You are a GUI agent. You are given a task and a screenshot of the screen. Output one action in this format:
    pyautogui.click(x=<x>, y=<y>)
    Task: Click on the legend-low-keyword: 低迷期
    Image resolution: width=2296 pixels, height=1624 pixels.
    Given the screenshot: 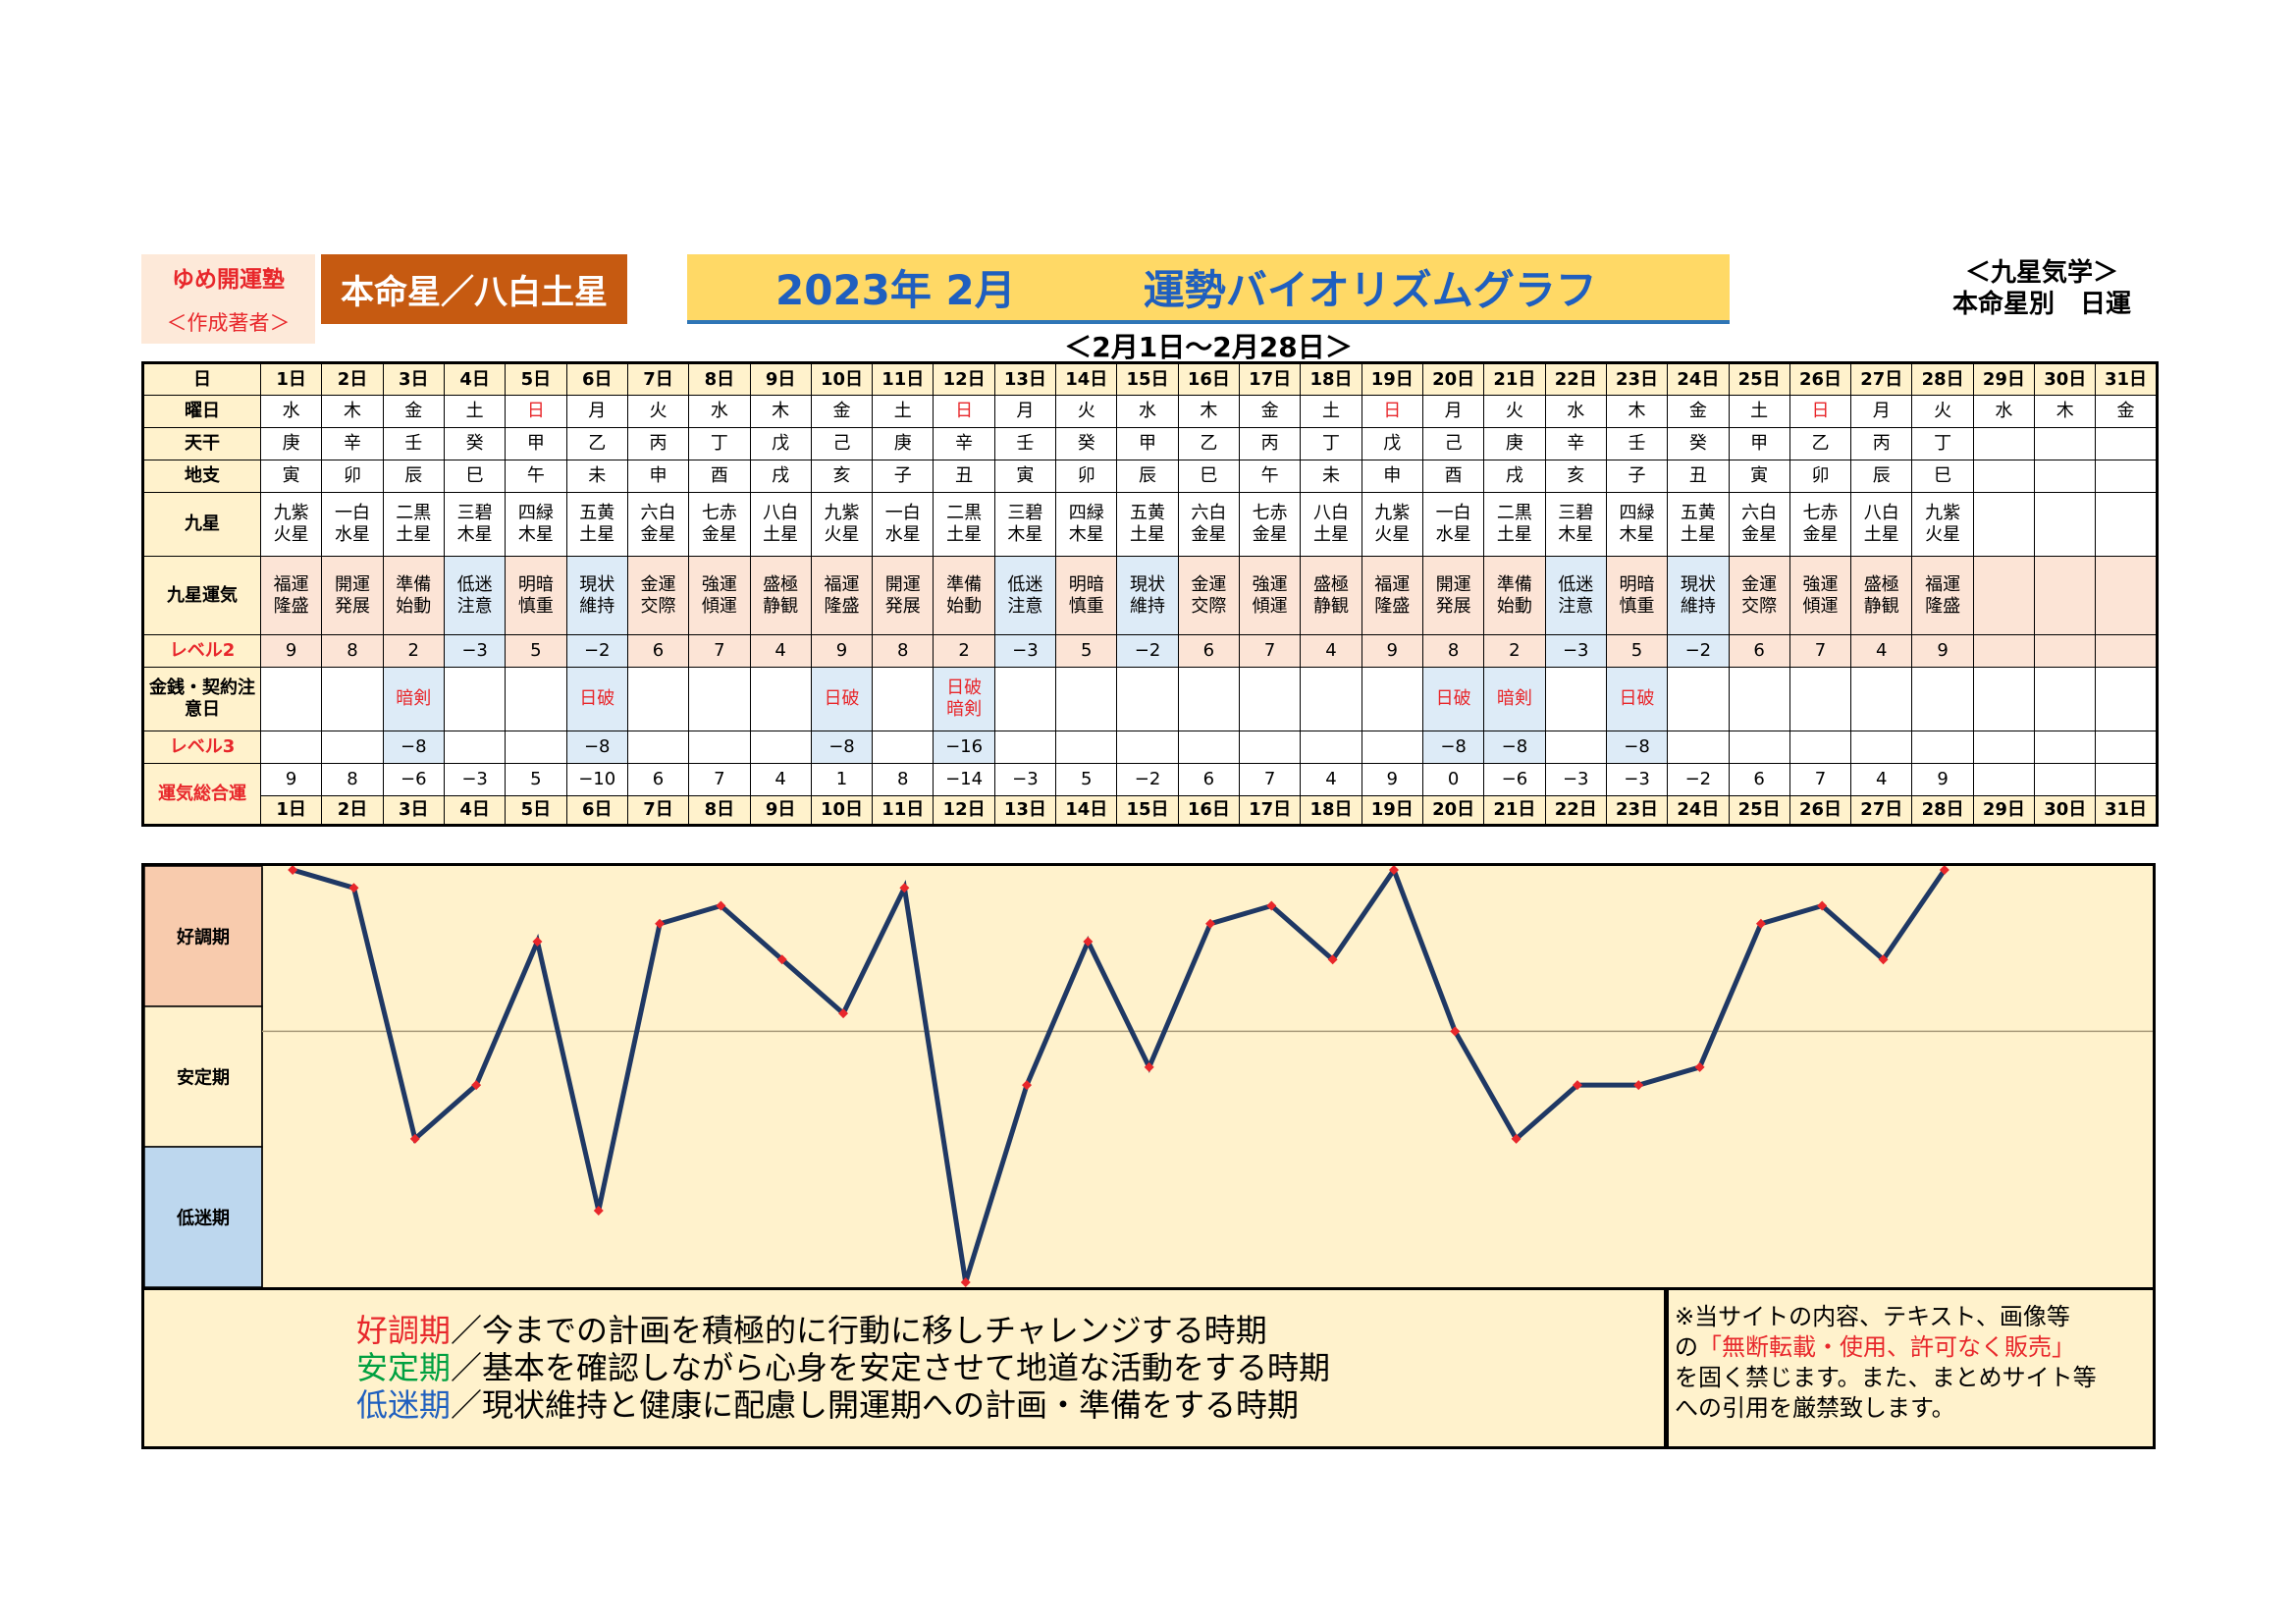 What is the action you would take?
    pyautogui.click(x=404, y=1405)
    